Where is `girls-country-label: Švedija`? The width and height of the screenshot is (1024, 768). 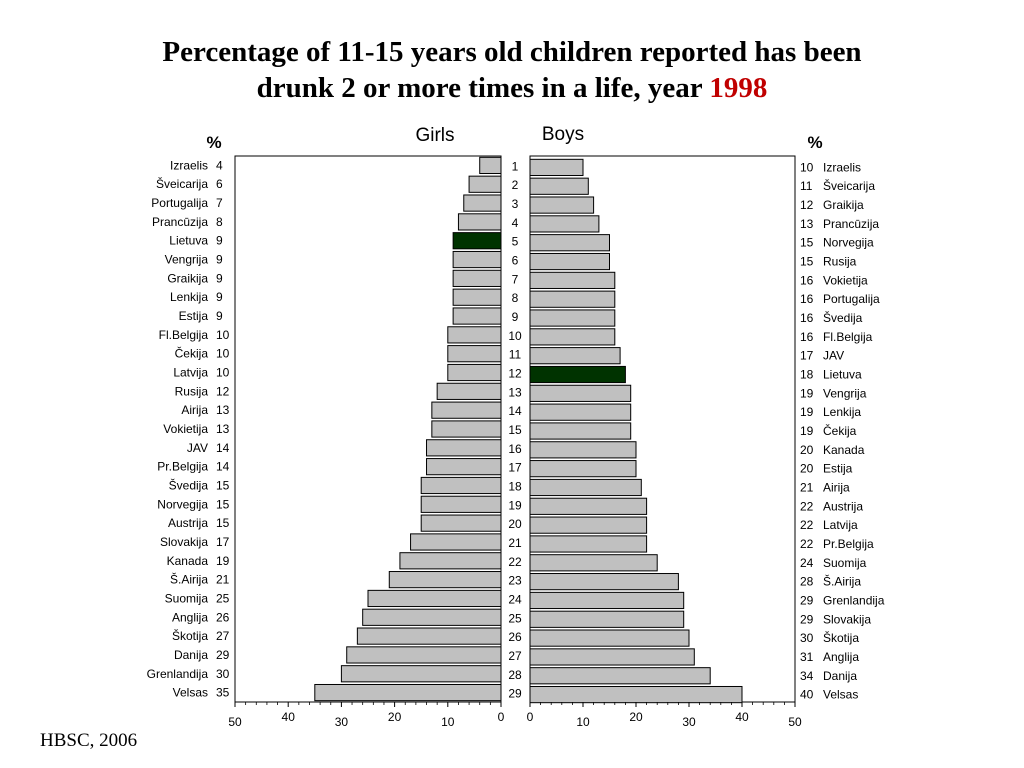
girls-country-label: Švedija is located at coordinates (189, 484).